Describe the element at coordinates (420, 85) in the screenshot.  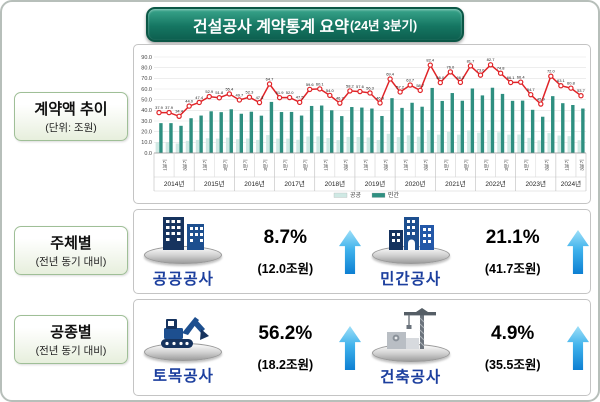
I see `svg-text: 58.7` at that location.